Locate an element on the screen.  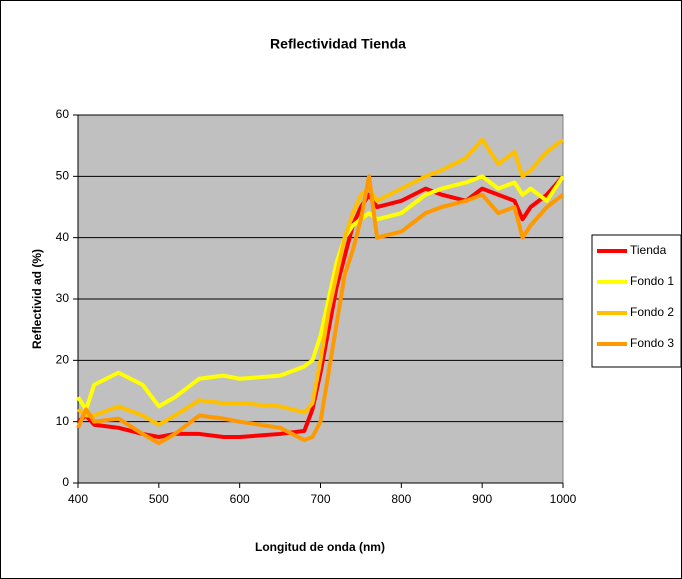
x-tick-label: 500 is located at coordinates (159, 499).